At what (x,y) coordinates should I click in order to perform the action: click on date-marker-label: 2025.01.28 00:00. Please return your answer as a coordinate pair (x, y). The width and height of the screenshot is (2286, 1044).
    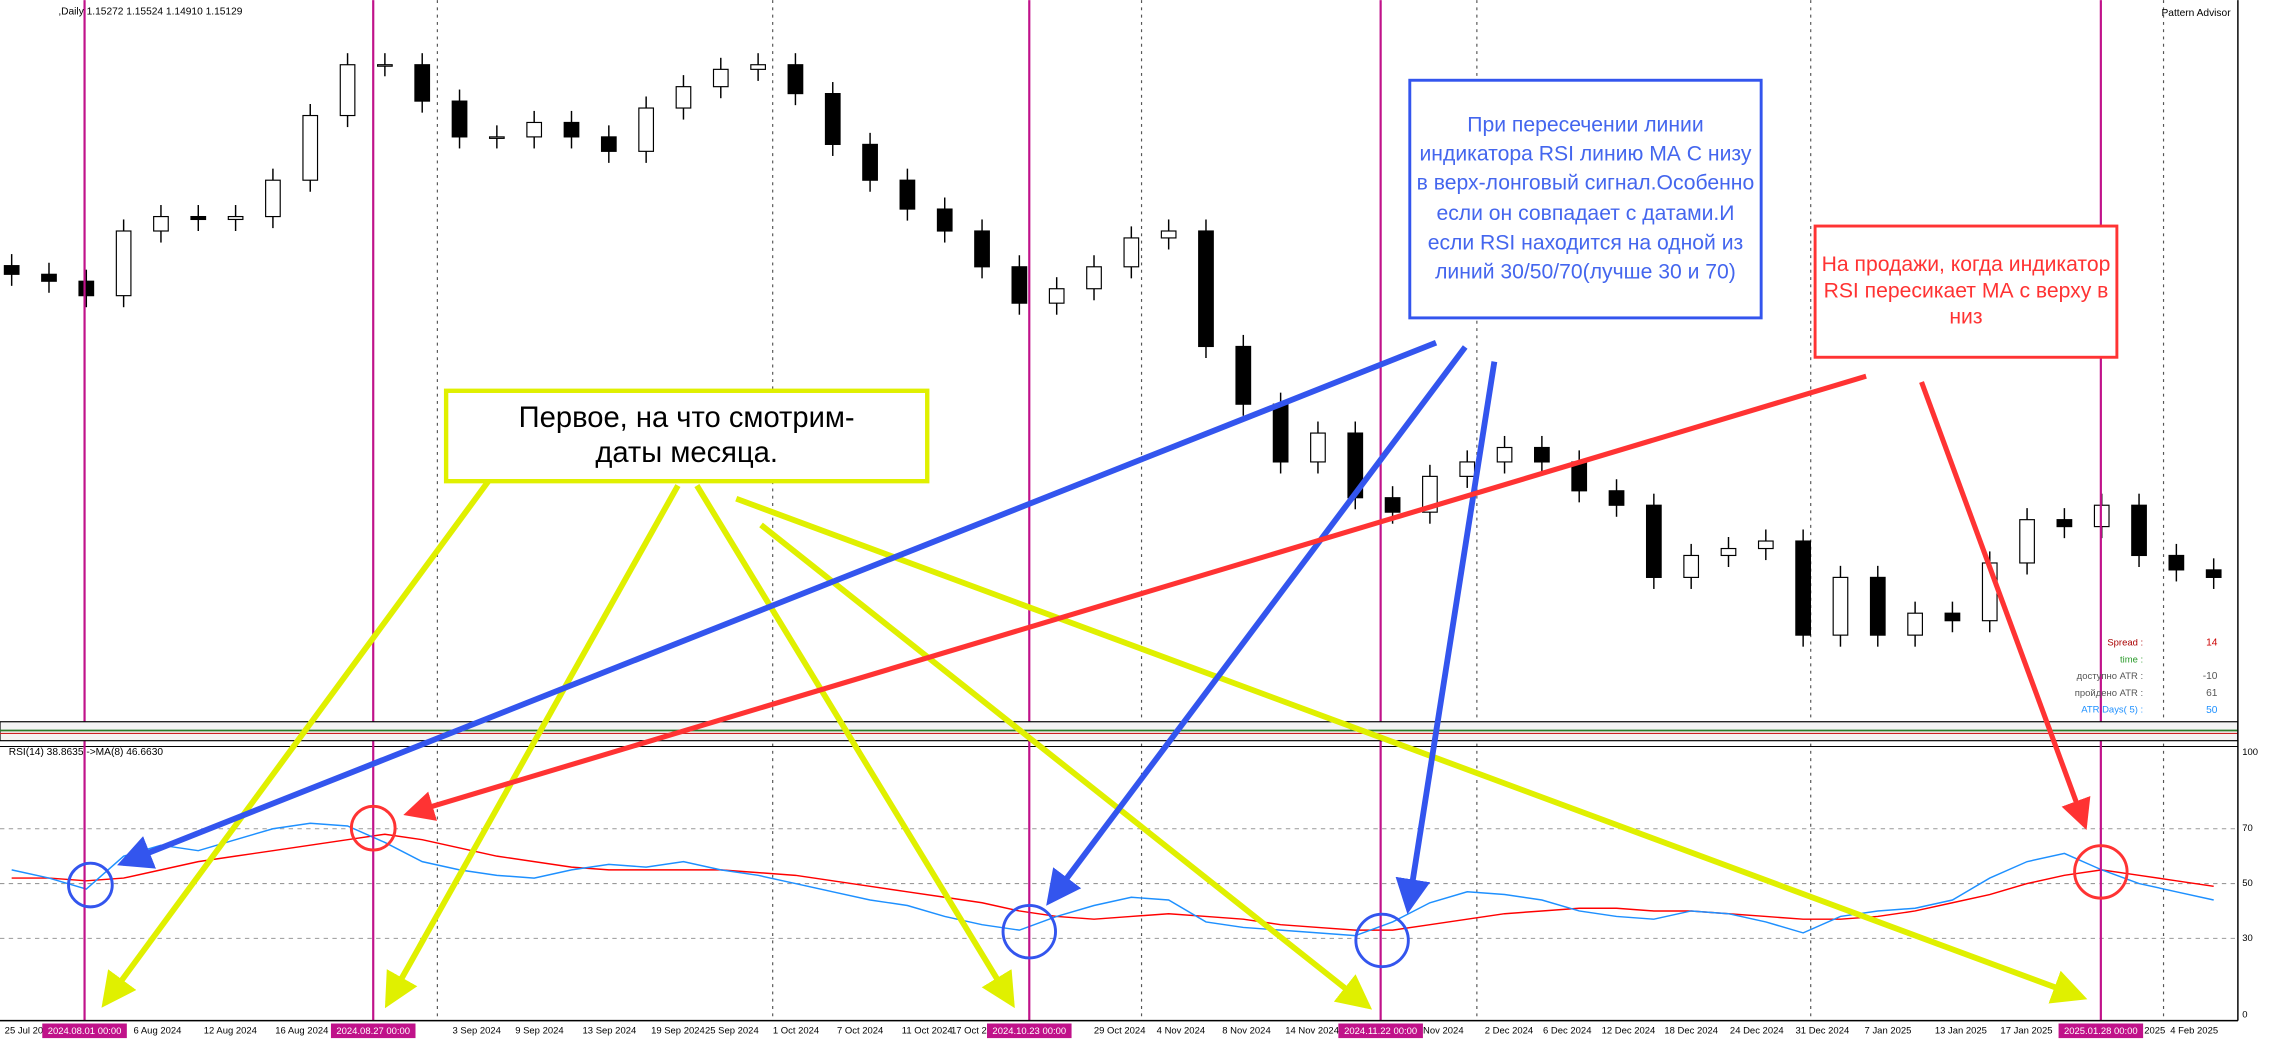
    Looking at the image, I should click on (2101, 1031).